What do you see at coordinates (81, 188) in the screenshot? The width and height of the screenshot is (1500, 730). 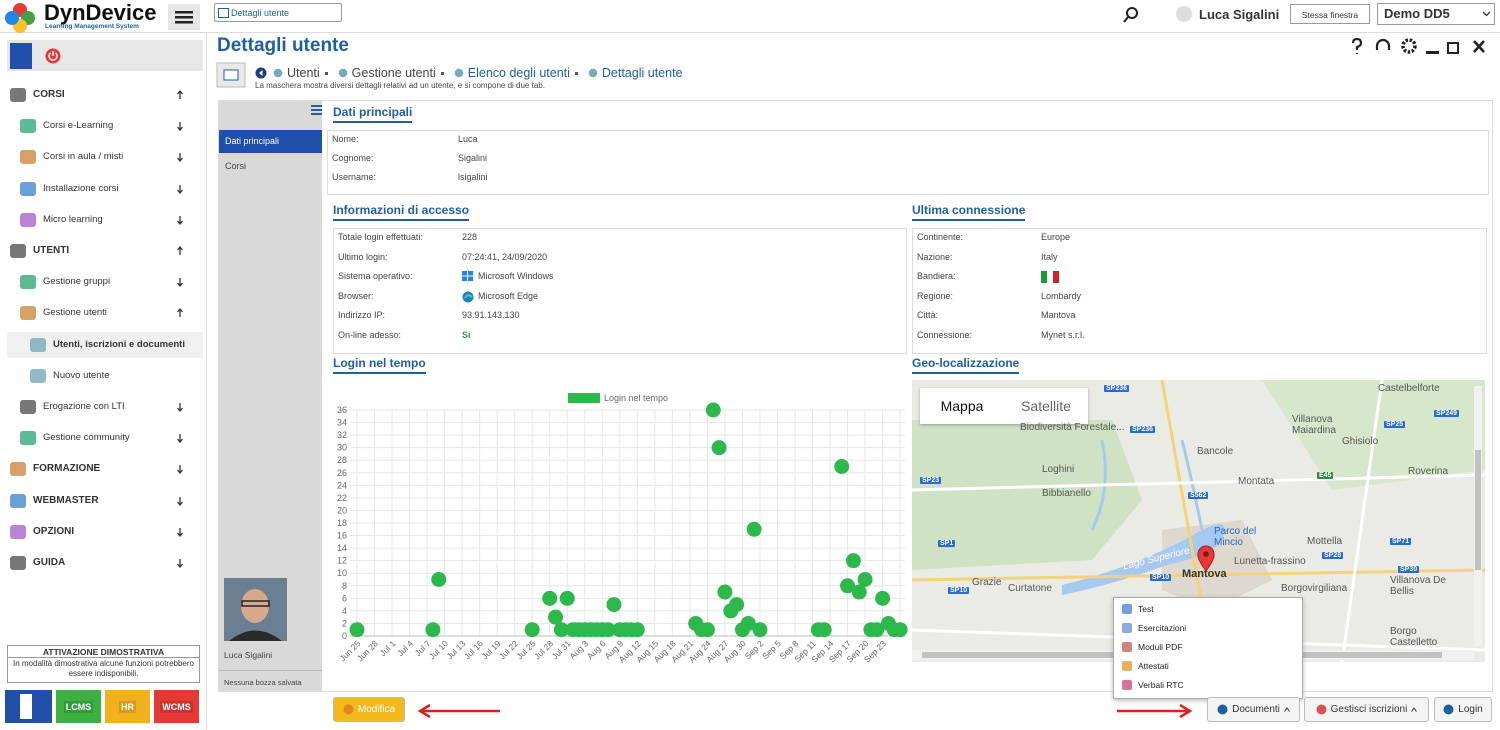 I see `menu-item: Installazione corsi` at bounding box center [81, 188].